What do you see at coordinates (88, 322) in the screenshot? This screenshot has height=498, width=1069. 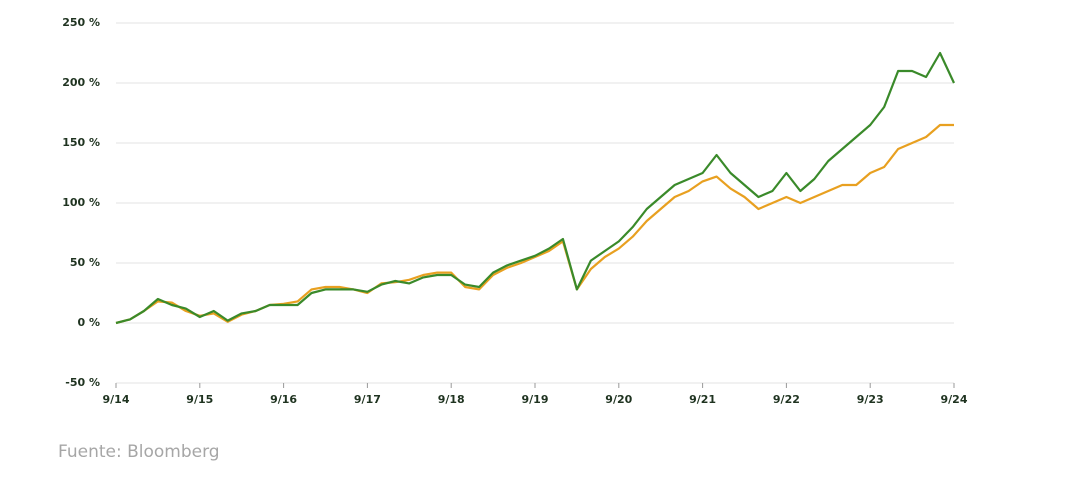 I see `y-tick-label: 0 %` at bounding box center [88, 322].